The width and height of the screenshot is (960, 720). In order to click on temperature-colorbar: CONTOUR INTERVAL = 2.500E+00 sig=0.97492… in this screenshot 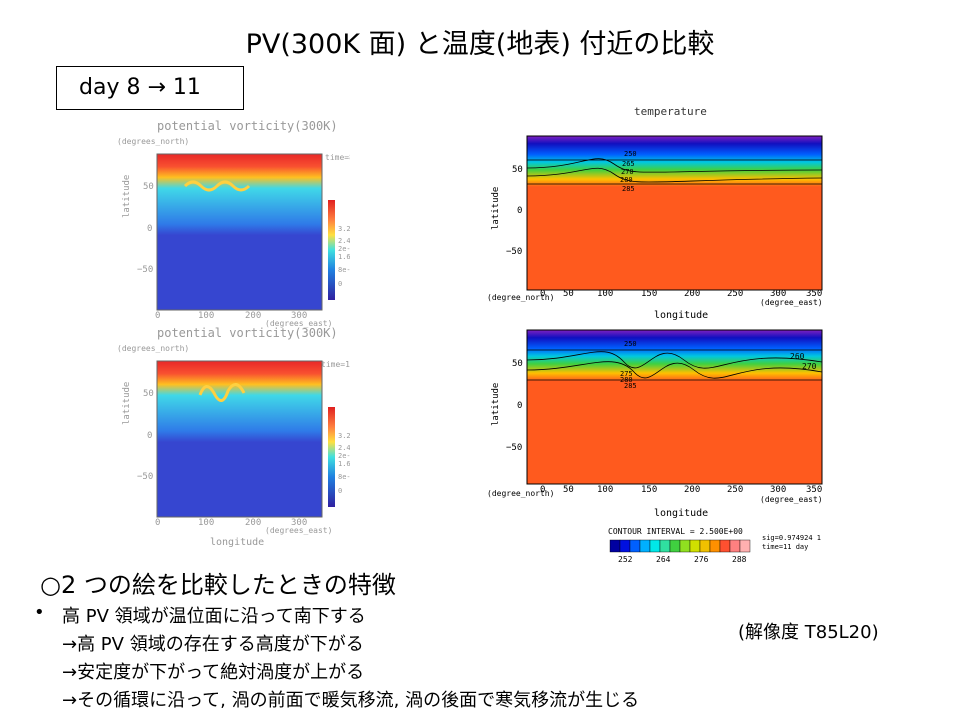, I will do `click(720, 547)`.